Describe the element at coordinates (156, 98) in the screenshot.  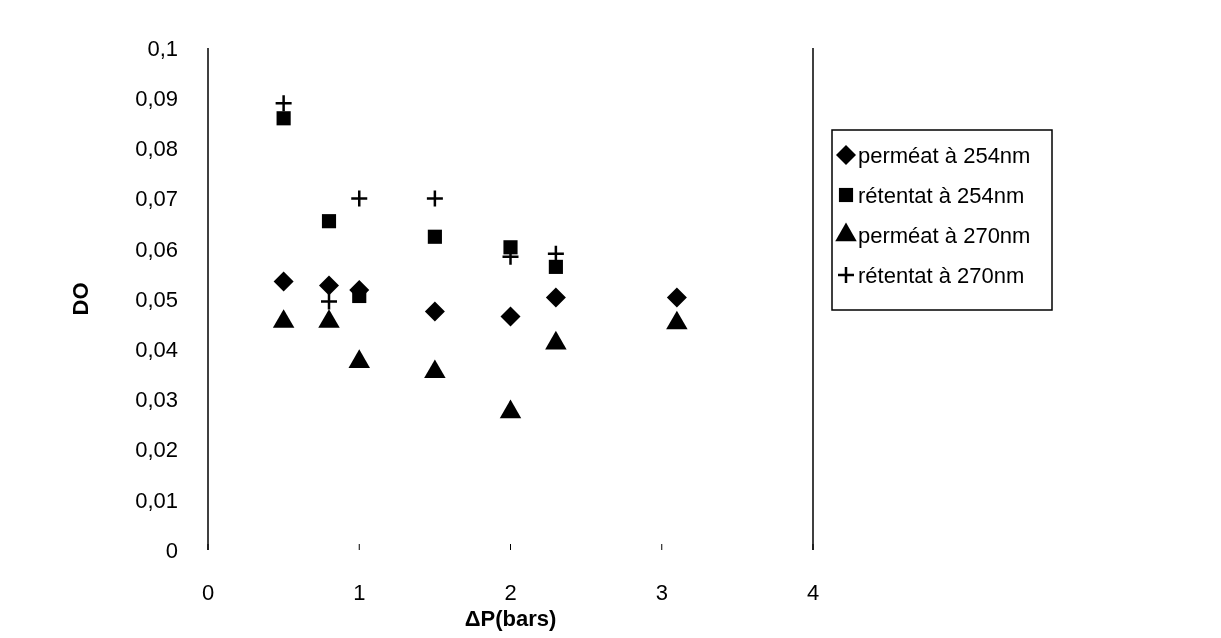
I see `y-tick-label: 0,09` at that location.